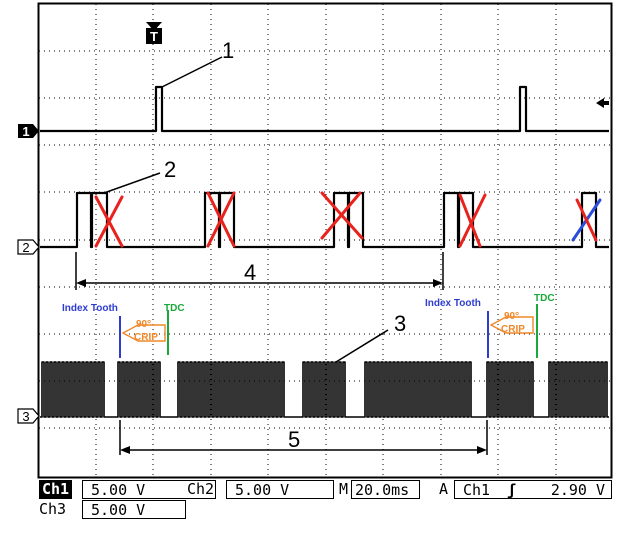 This screenshot has width=644, height=543. I want to click on ch1-marker-label: 1, so click(25, 131).